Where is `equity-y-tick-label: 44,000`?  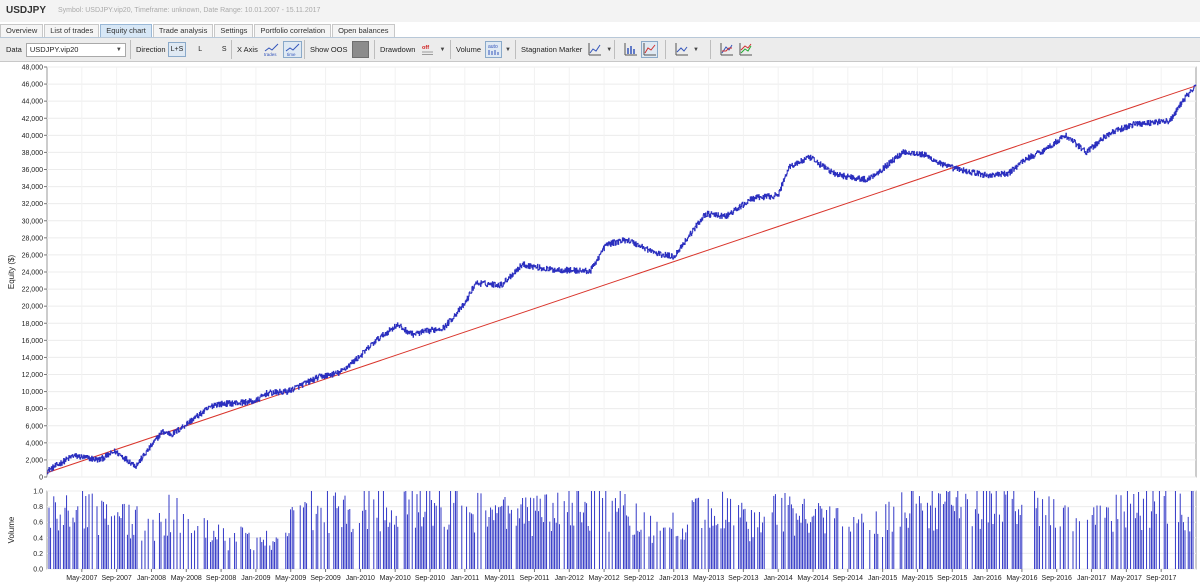 equity-y-tick-label: 44,000 is located at coordinates (33, 102).